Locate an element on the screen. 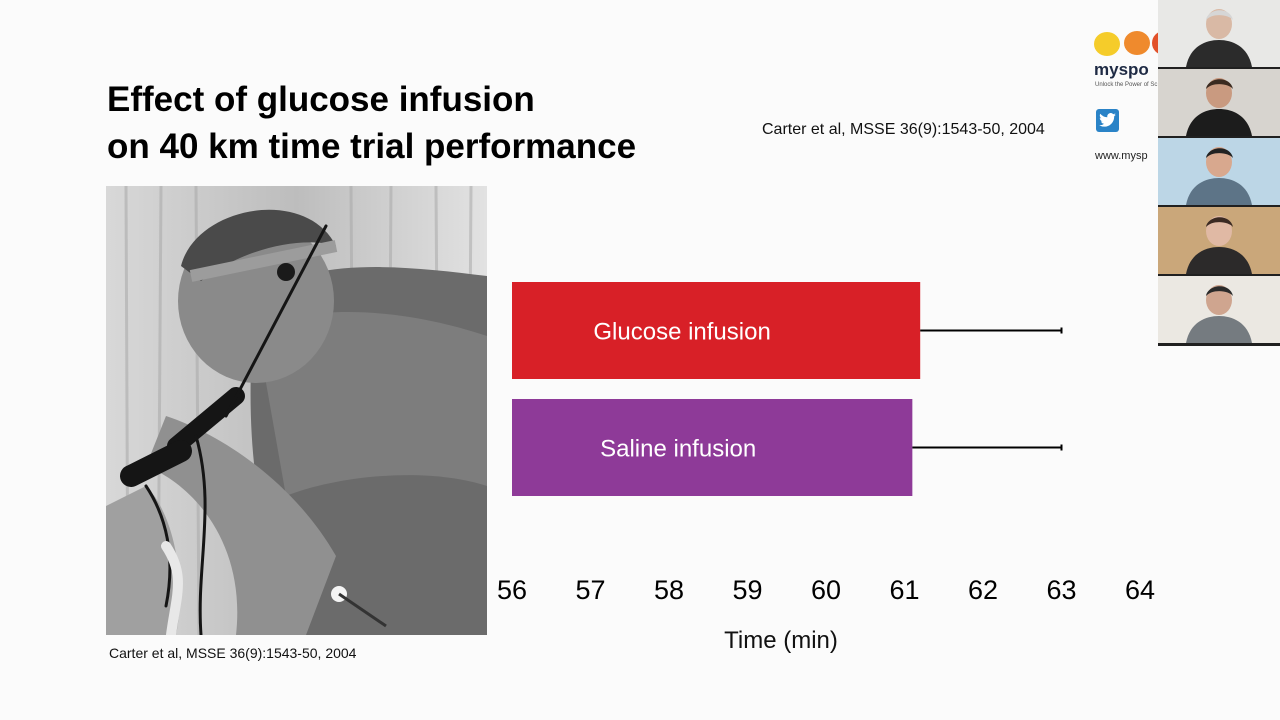 This screenshot has width=1280, height=720. video-participants-panel is located at coordinates (1219, 173).